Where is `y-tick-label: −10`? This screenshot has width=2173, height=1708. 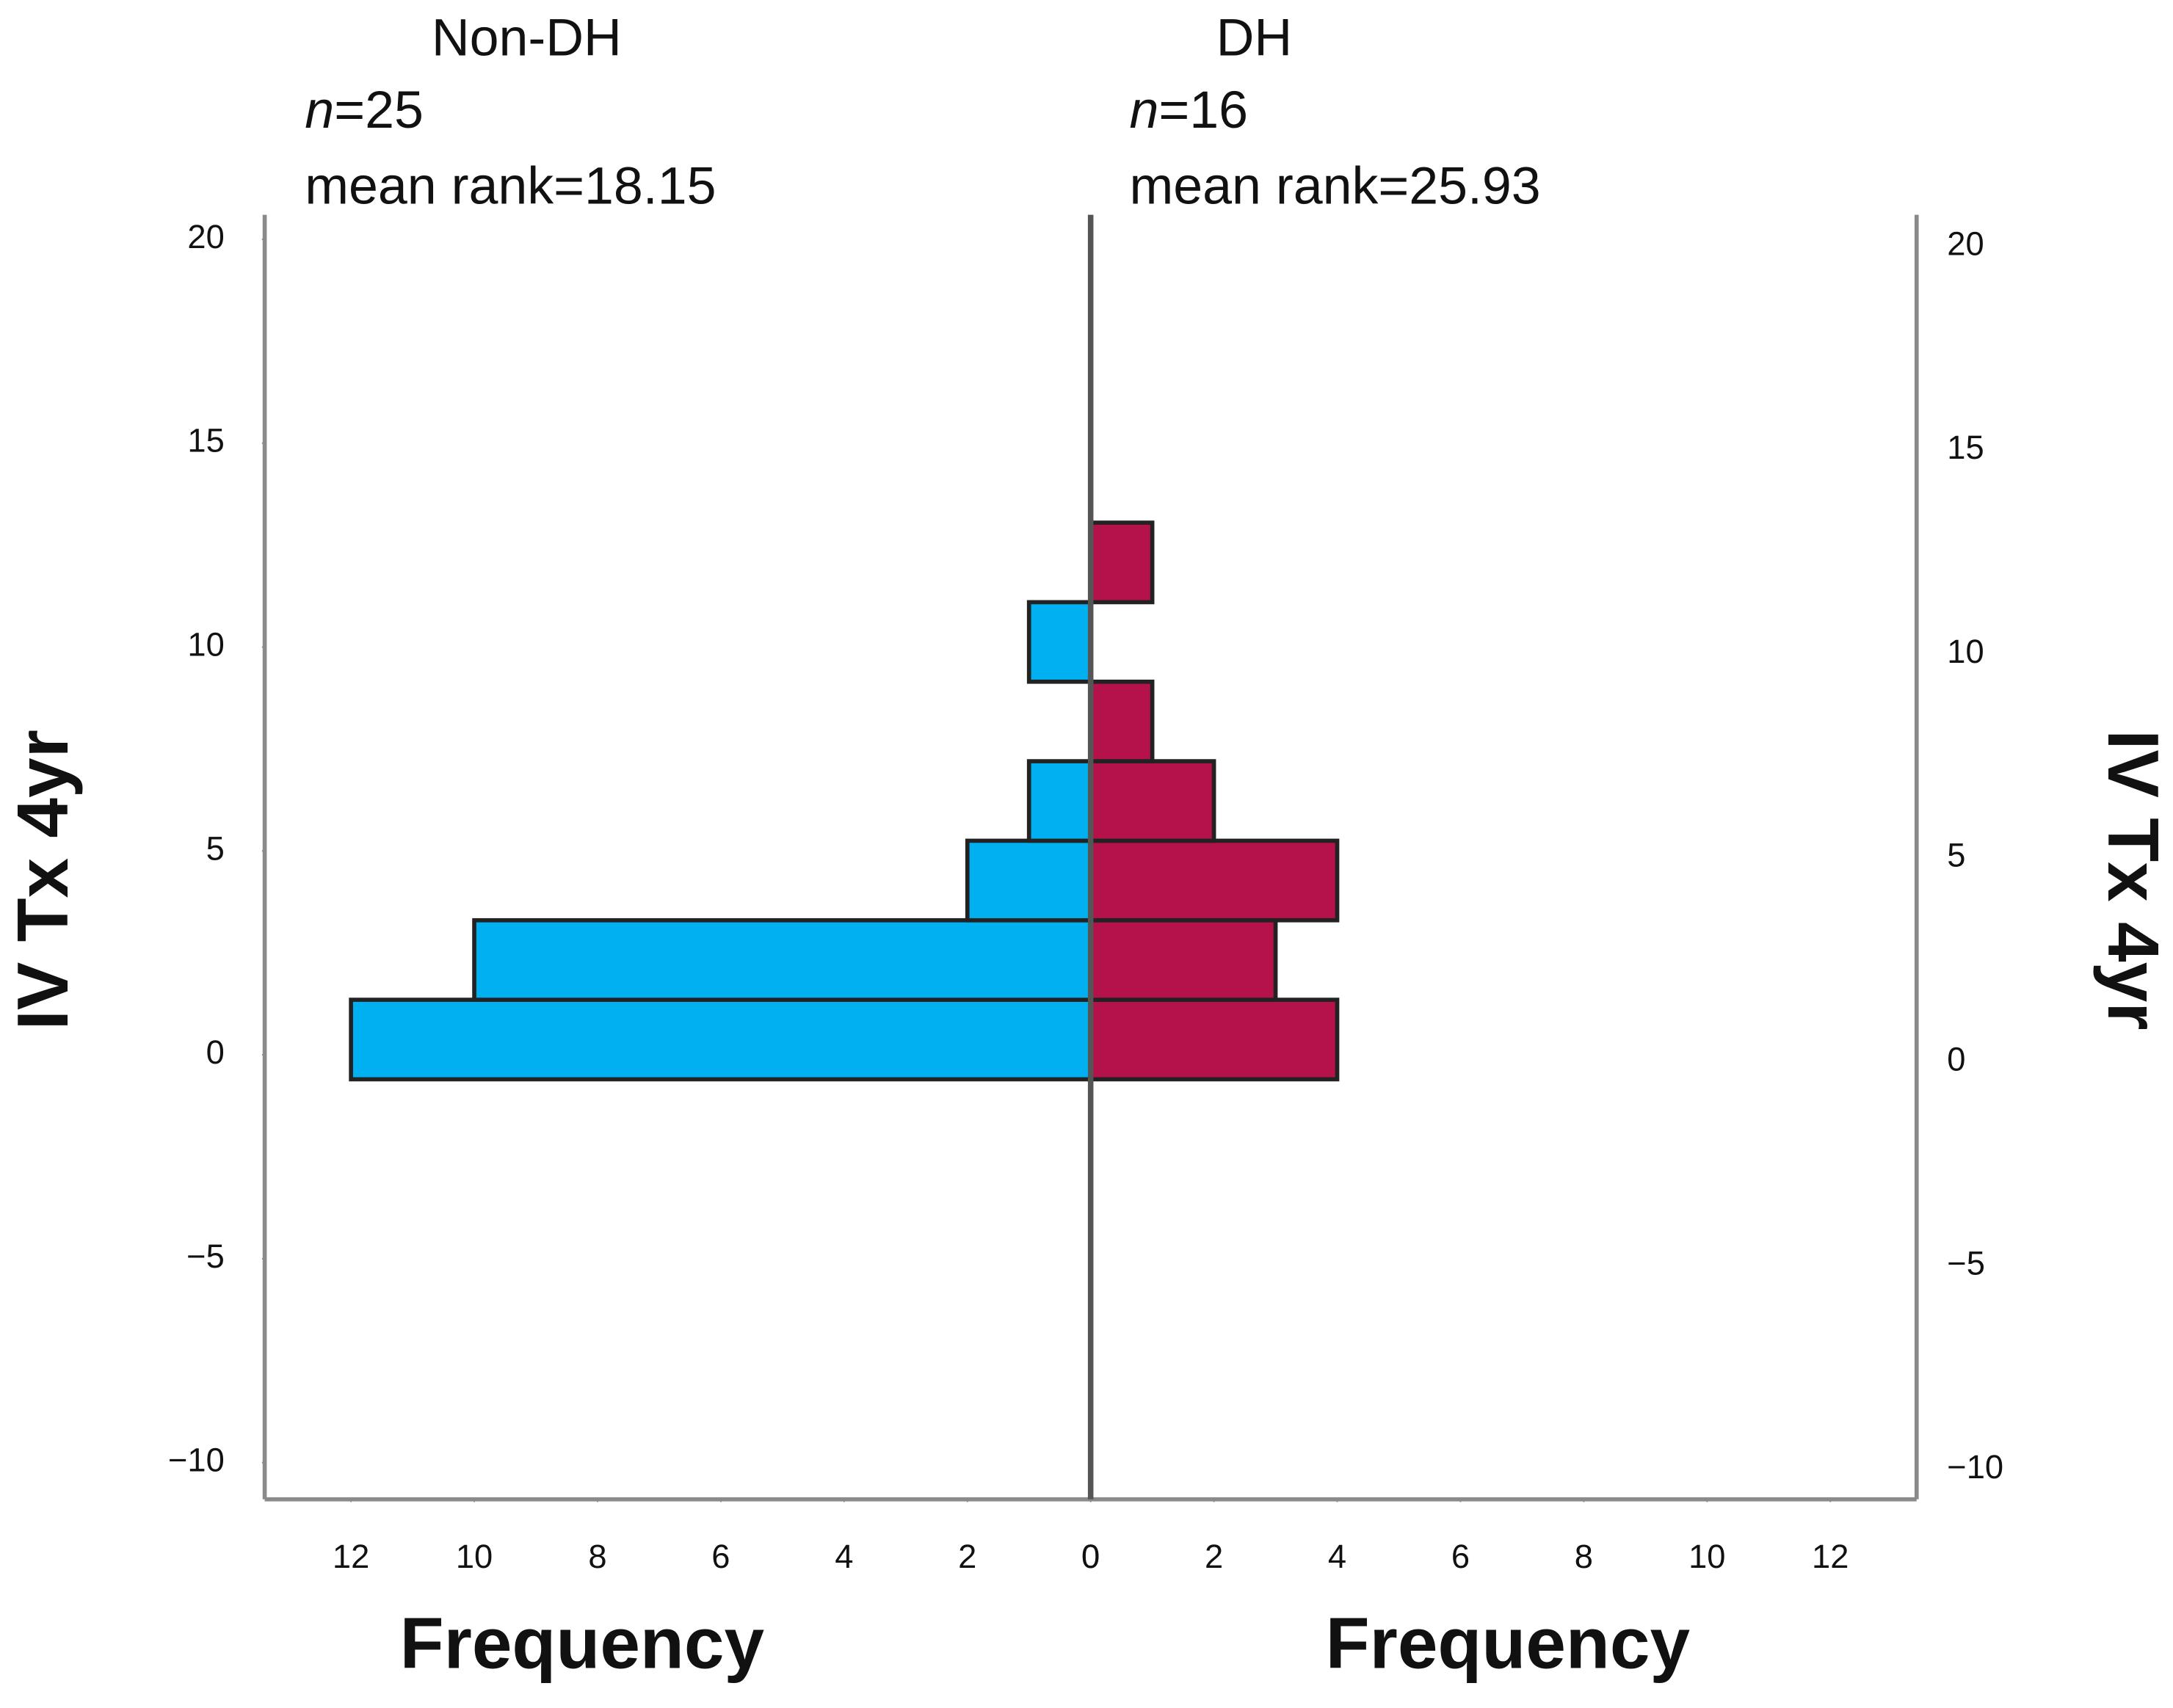
y-tick-label: −10 is located at coordinates (196, 1460).